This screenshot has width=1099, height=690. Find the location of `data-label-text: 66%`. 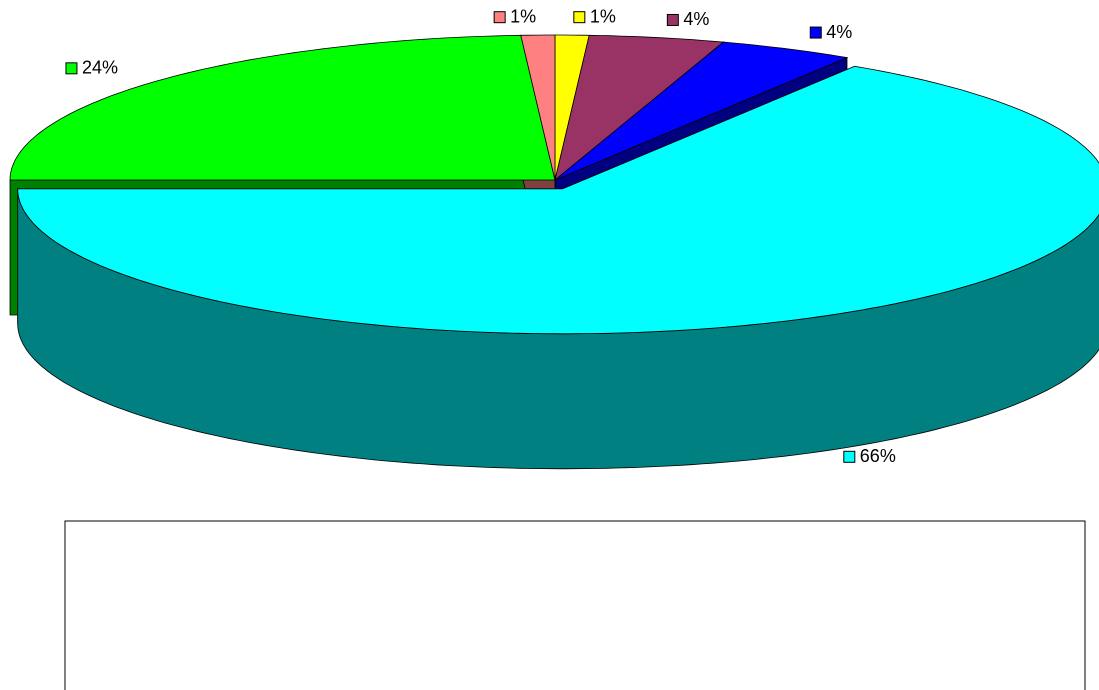

data-label-text: 66% is located at coordinates (878, 456).